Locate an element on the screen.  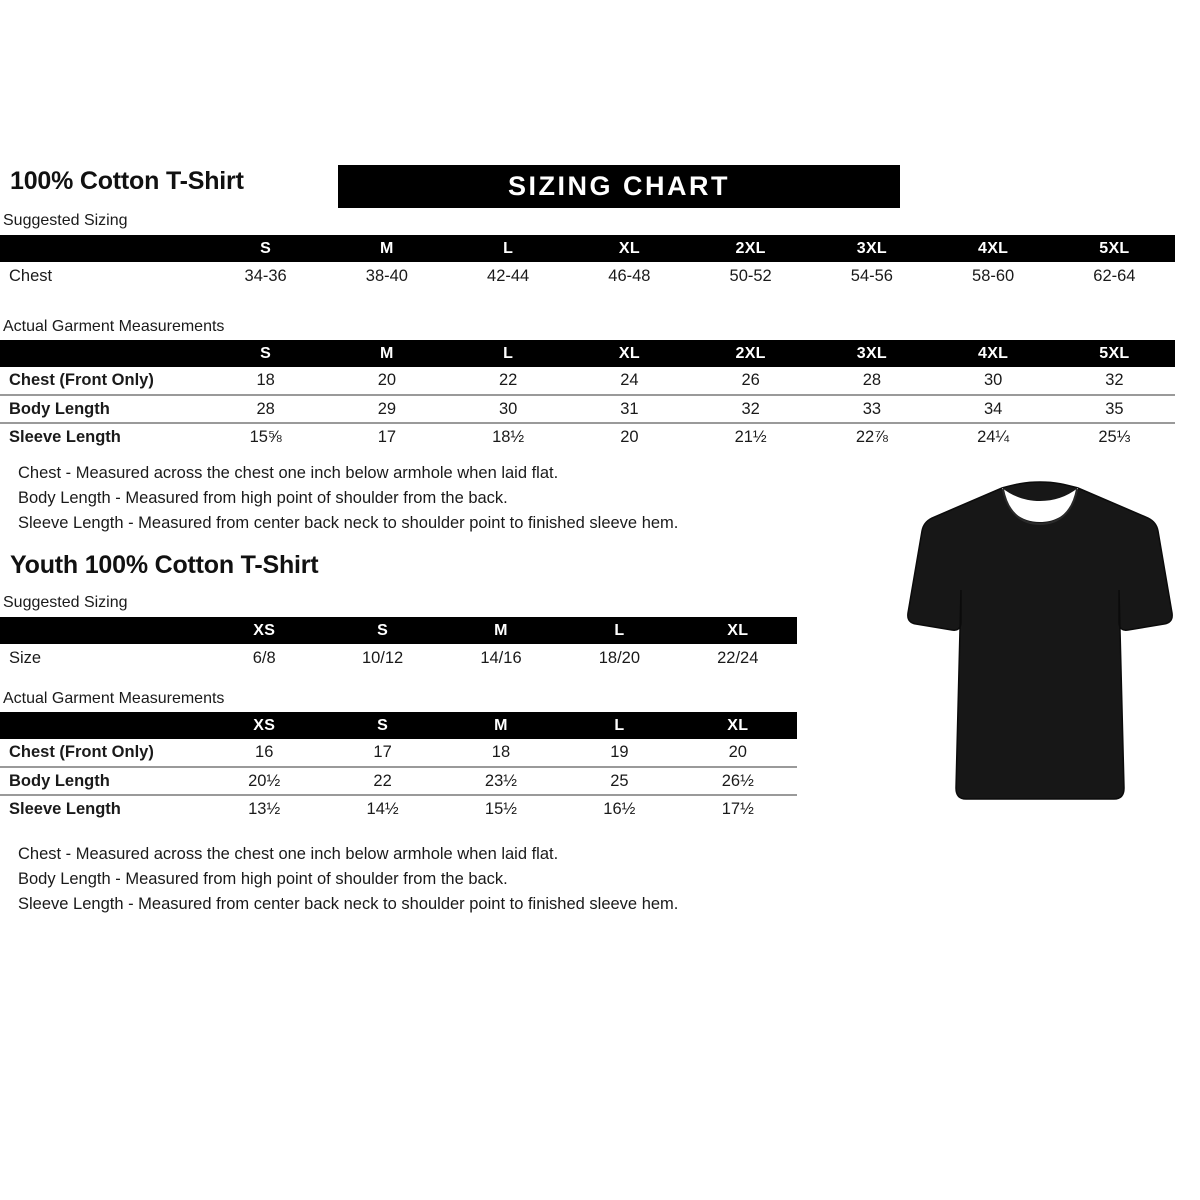
cell: 38-40 is located at coordinates (386, 275).